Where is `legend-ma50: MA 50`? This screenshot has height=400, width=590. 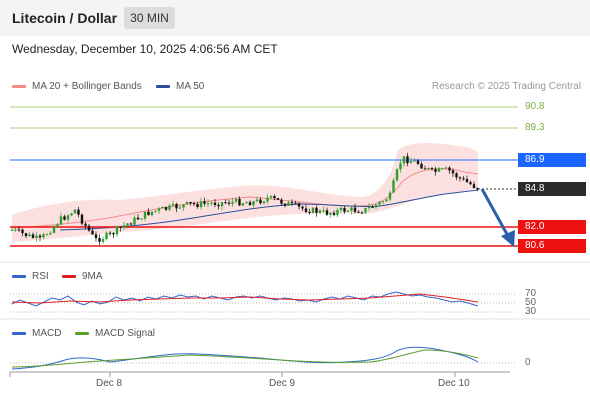
legend-ma50: MA 50 is located at coordinates (180, 86).